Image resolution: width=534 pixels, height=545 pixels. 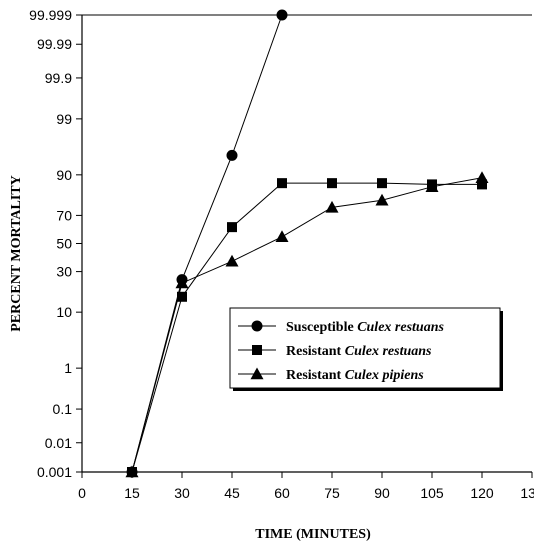 I want to click on y-tick-label: 10, so click(x=64, y=312).